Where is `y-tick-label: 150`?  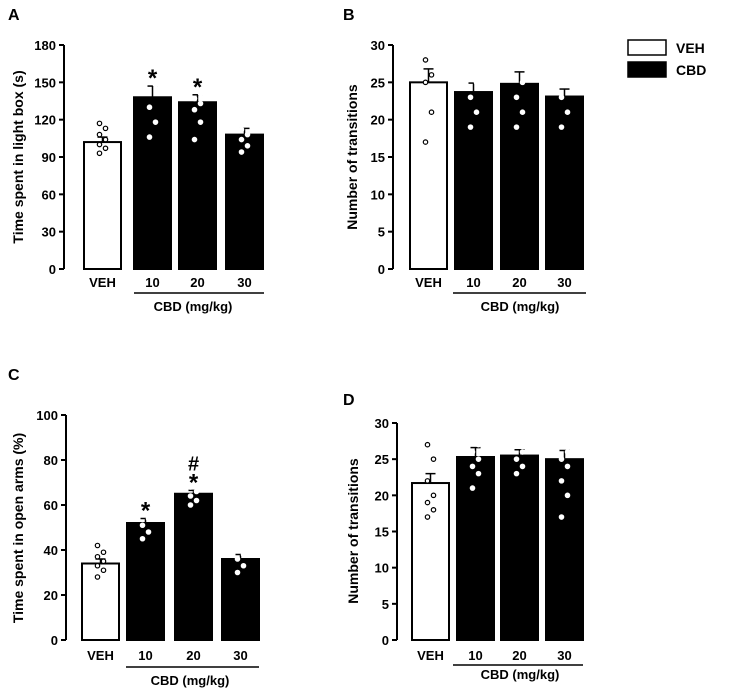 y-tick-label: 150 is located at coordinates (45, 82).